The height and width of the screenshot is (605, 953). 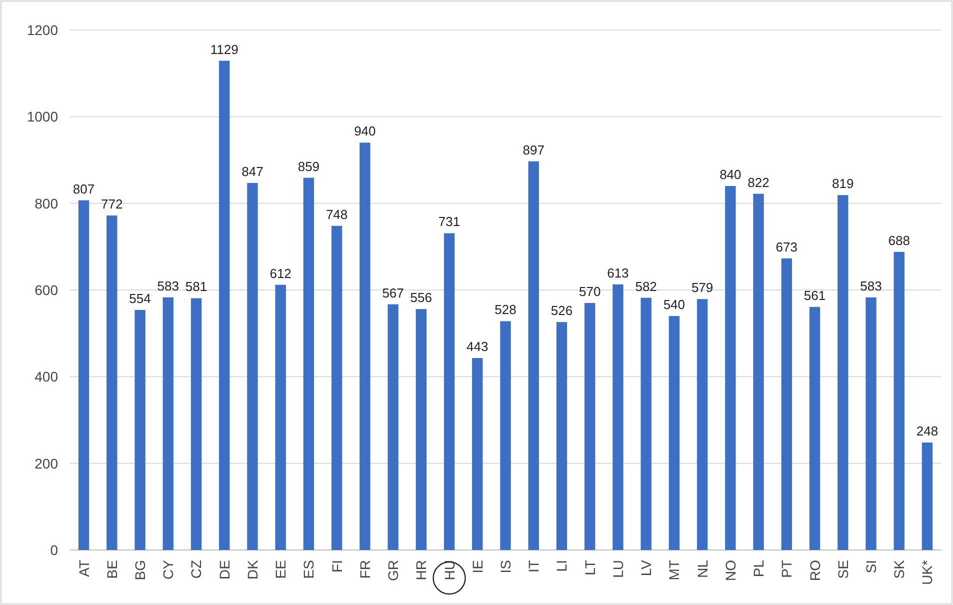 What do you see at coordinates (252, 569) in the screenshot?
I see `x-tick-label: DK` at bounding box center [252, 569].